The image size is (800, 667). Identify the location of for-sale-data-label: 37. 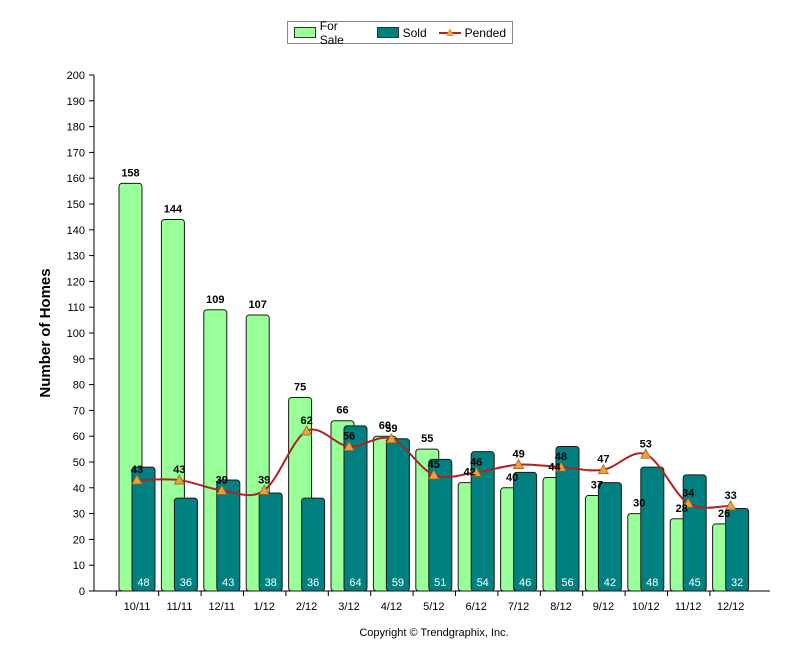
(597, 486).